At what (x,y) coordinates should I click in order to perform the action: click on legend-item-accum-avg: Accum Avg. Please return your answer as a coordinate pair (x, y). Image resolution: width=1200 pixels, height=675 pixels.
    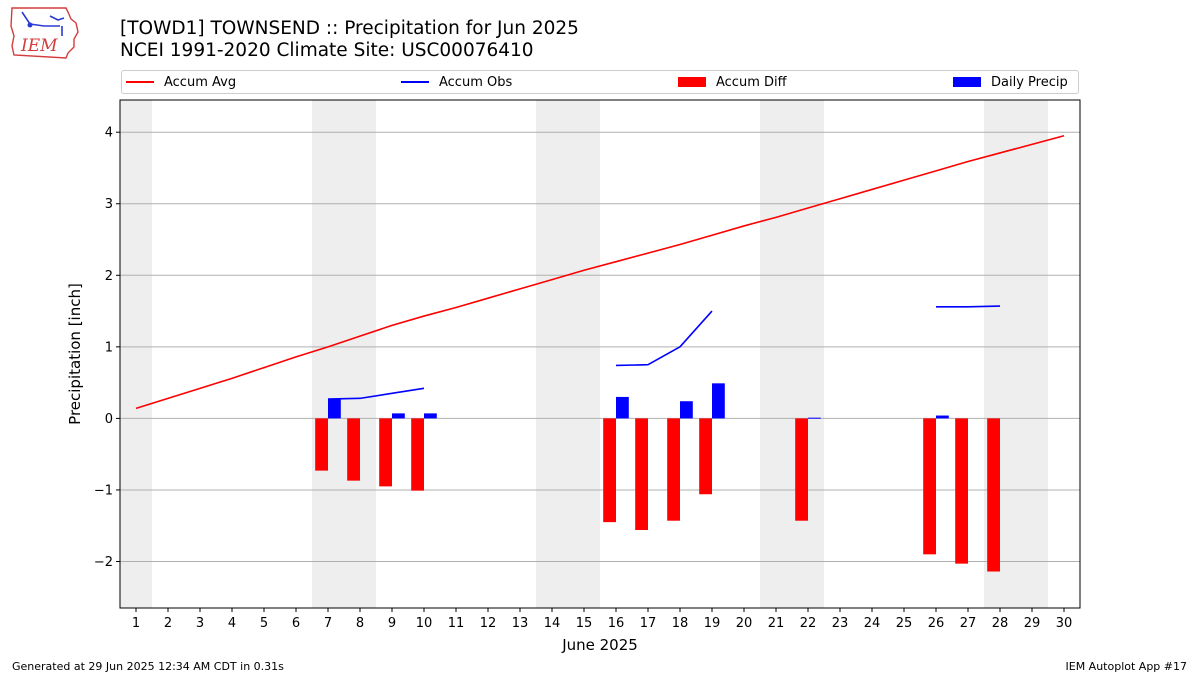
    Looking at the image, I should click on (181, 82).